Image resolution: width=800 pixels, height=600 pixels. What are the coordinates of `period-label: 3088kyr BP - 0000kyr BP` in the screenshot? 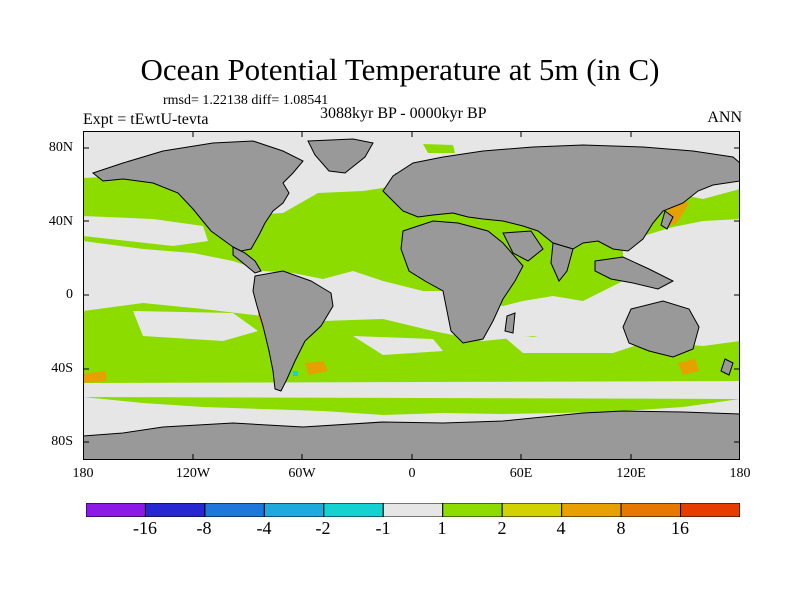 It's located at (403, 113).